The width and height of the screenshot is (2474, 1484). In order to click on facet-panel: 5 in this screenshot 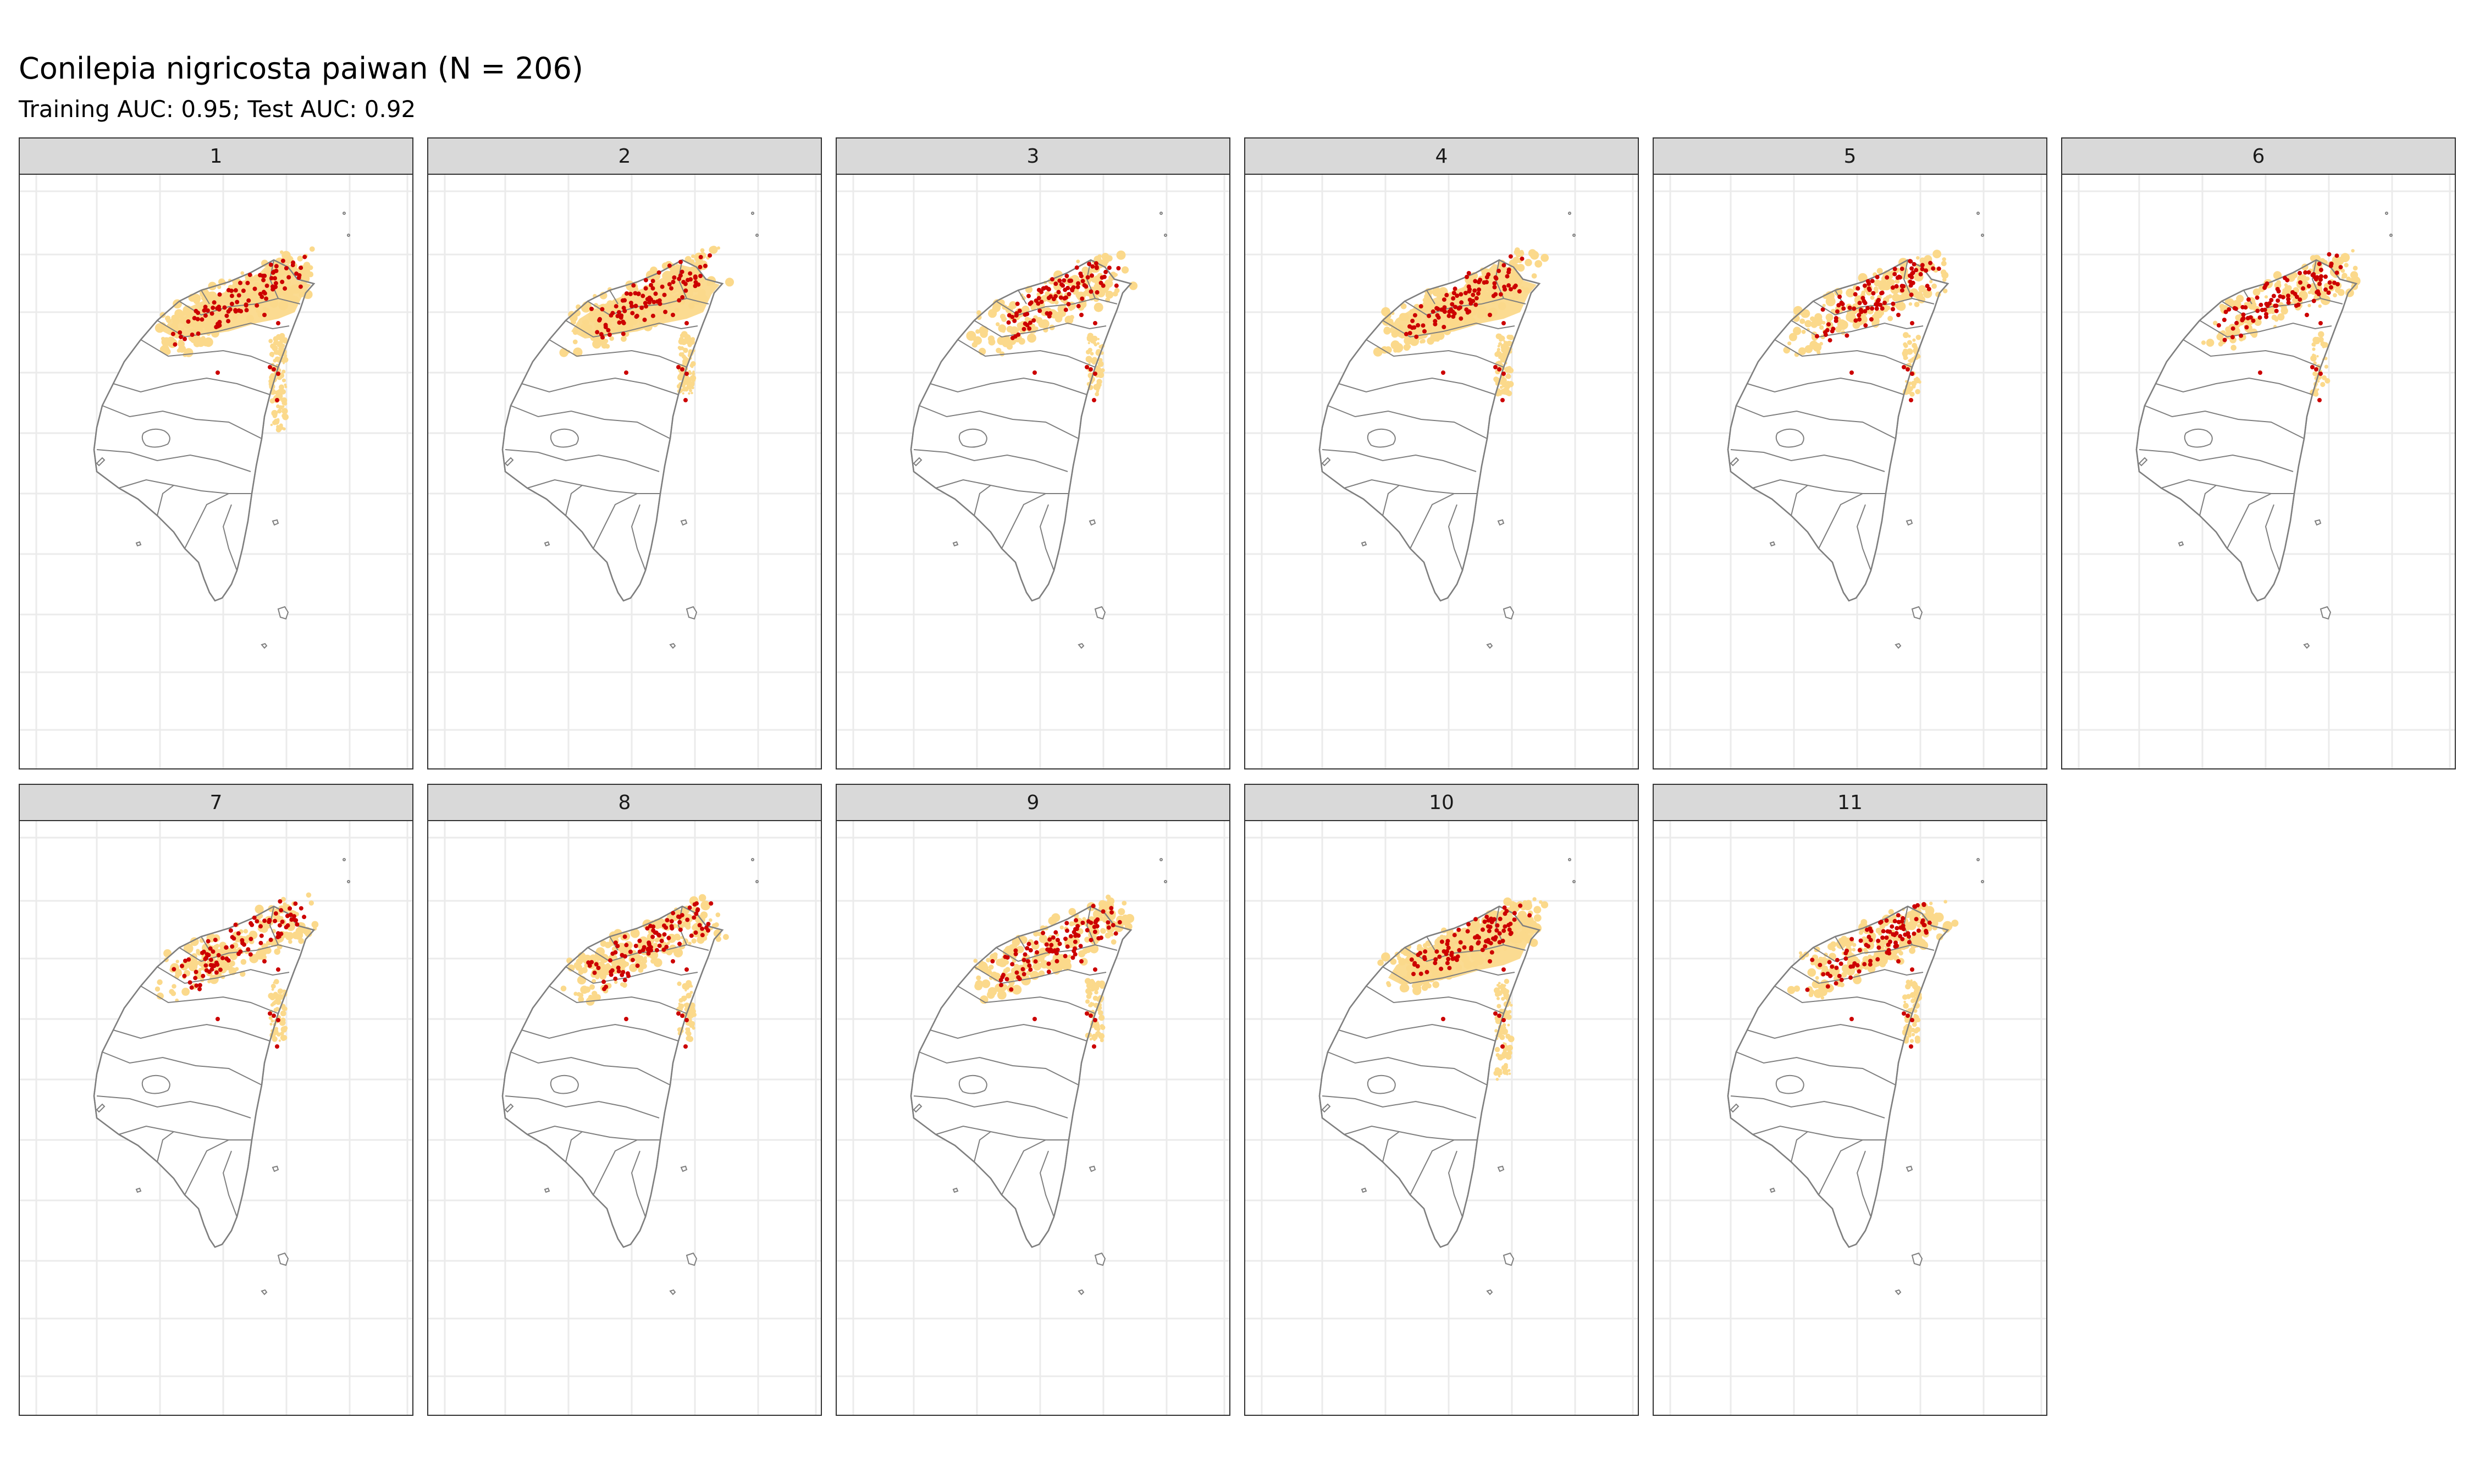, I will do `click(1850, 453)`.